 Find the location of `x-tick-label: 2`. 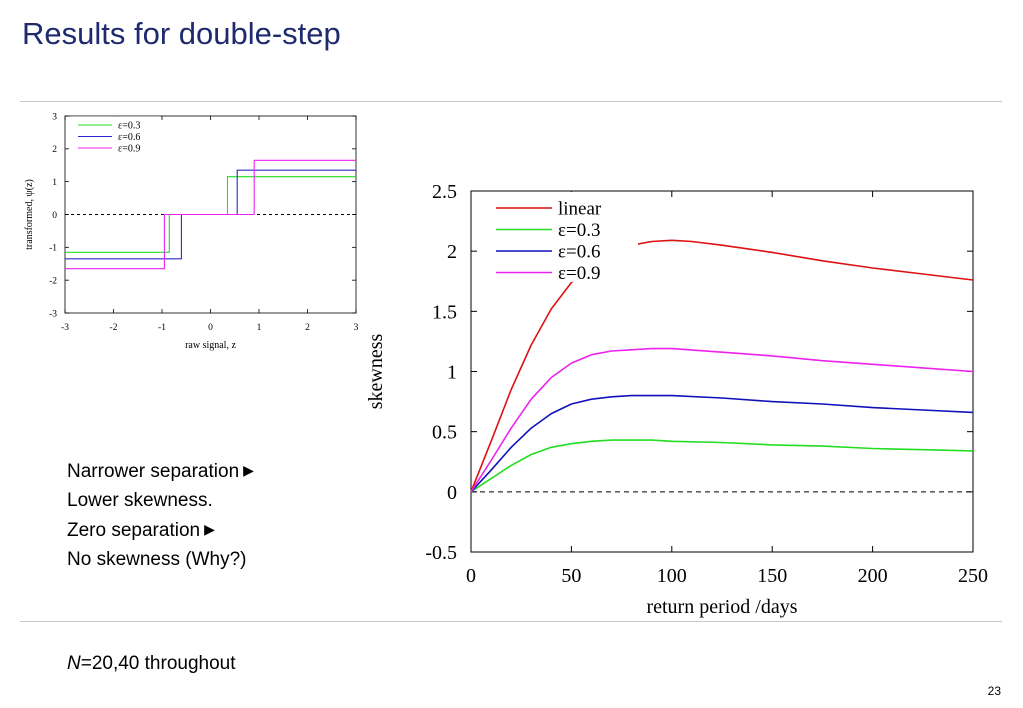

x-tick-label: 2 is located at coordinates (307, 328).